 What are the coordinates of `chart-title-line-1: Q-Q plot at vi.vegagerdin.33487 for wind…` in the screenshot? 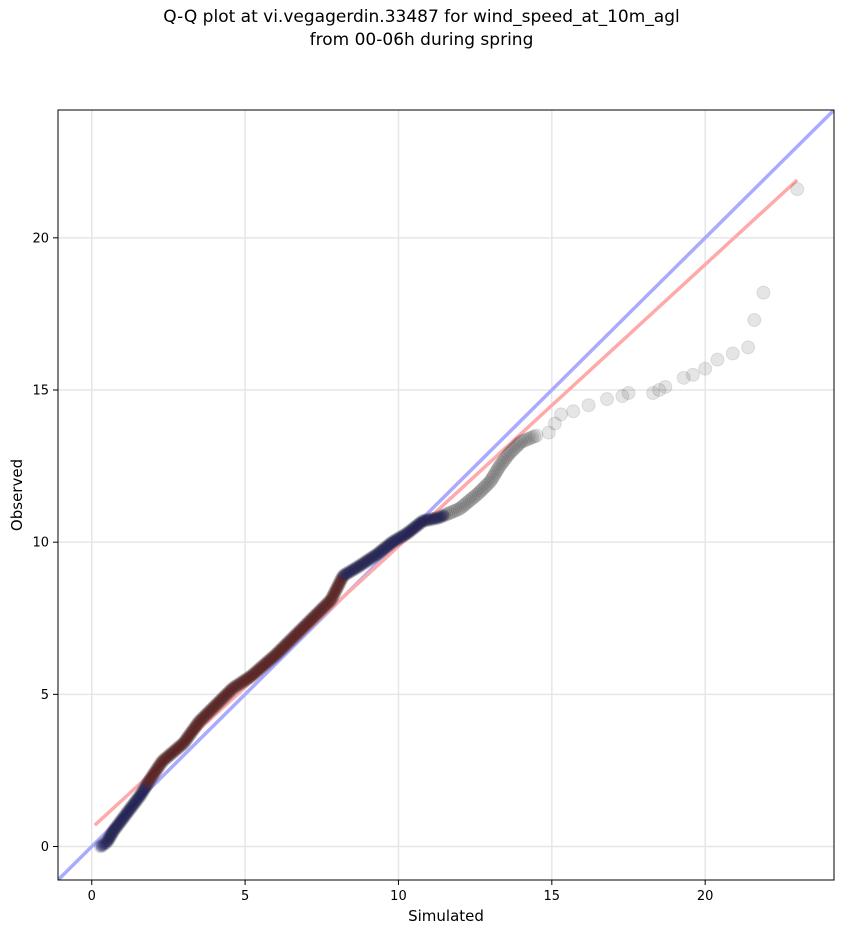 It's located at (421, 17).